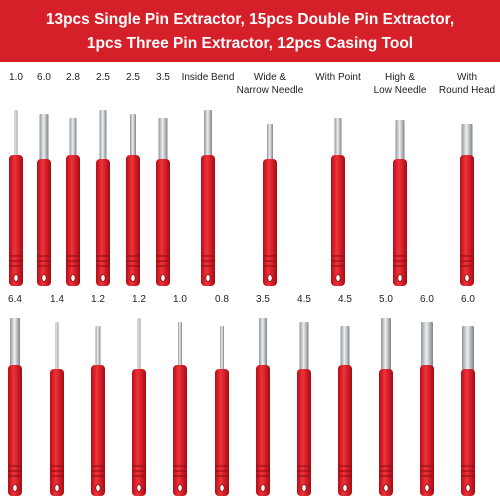 The height and width of the screenshot is (500, 500). I want to click on tool-label: High &, so click(400, 77).